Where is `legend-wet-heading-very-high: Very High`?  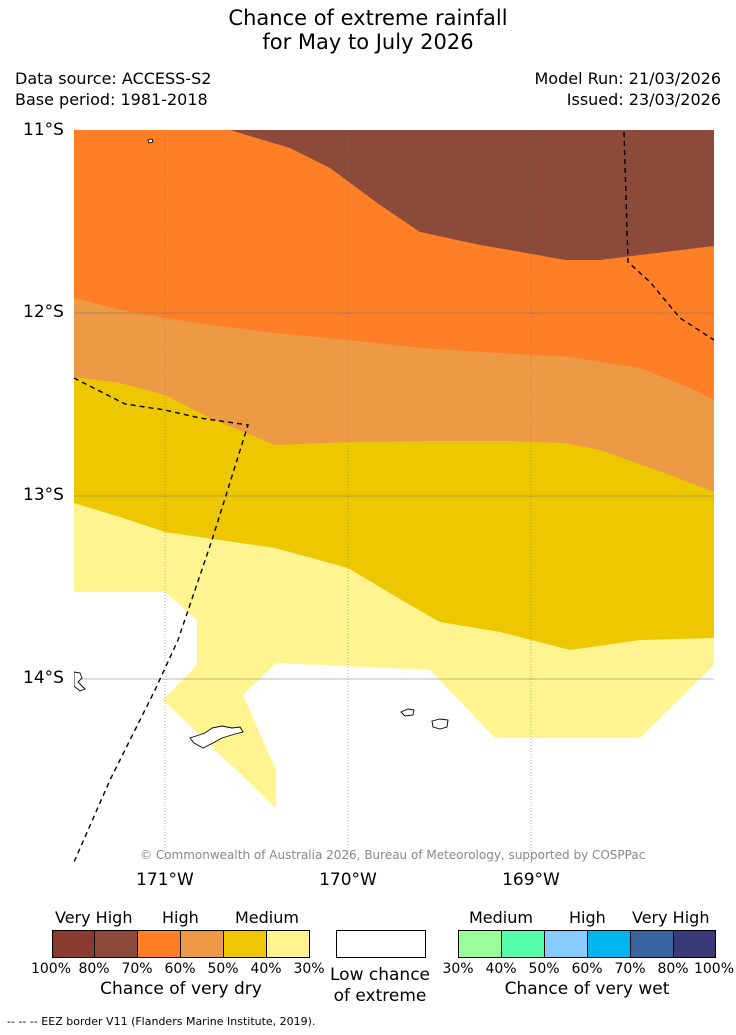
legend-wet-heading-very-high: Very High is located at coordinates (671, 917).